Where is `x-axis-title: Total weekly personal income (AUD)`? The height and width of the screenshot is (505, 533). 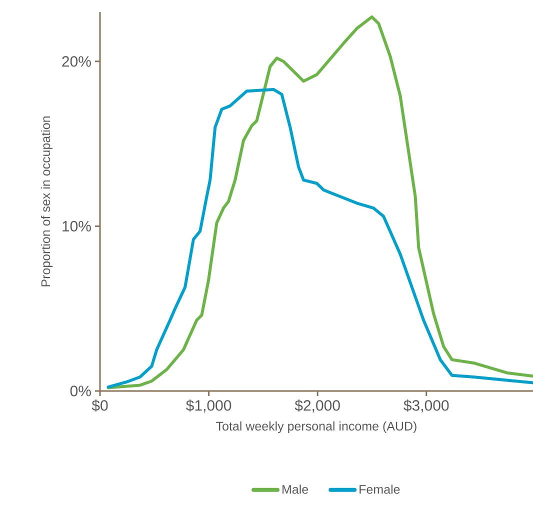
x-axis-title: Total weekly personal income (AUD) is located at coordinates (316, 427).